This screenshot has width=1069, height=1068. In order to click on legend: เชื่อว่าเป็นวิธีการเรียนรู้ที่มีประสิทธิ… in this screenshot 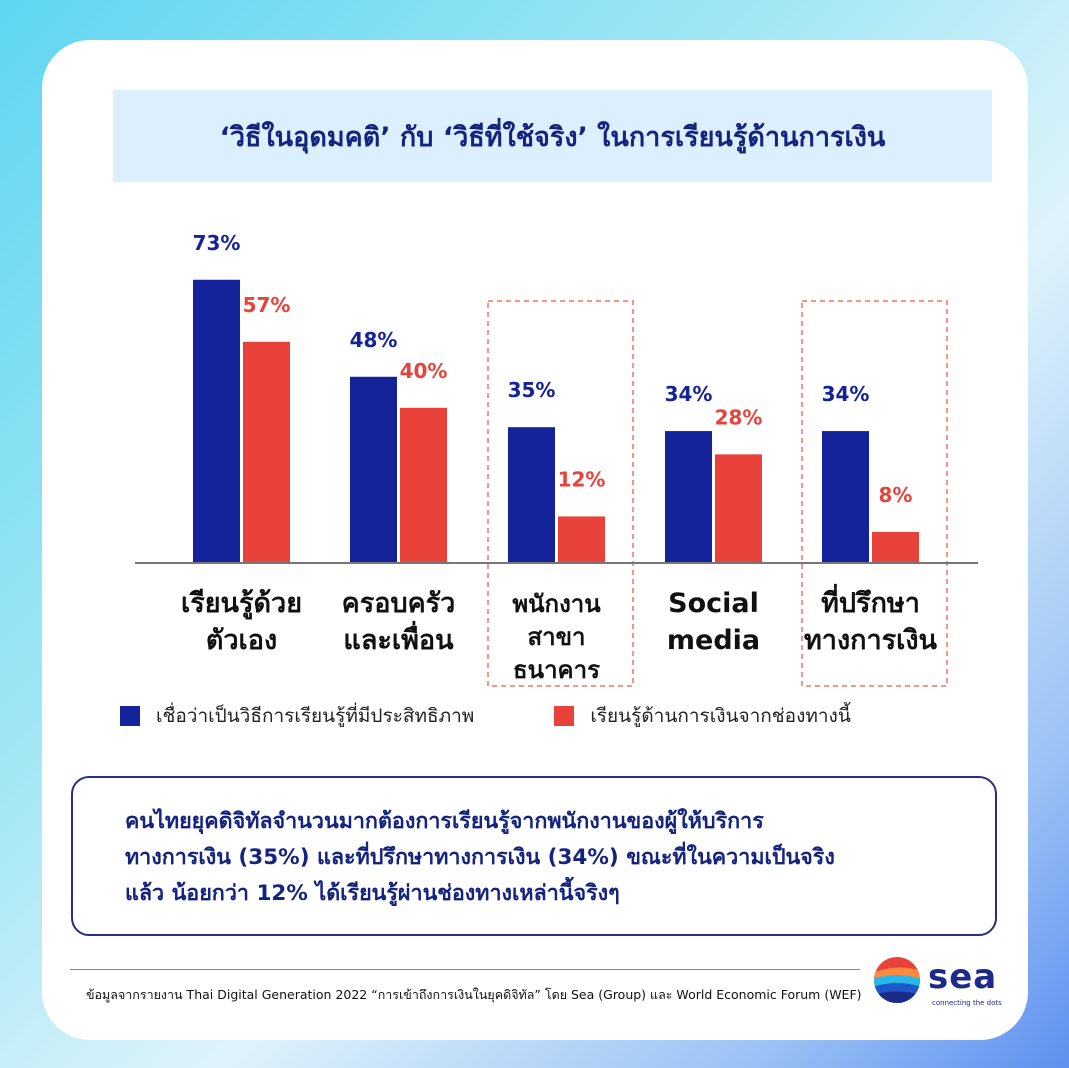, I will do `click(525, 716)`.